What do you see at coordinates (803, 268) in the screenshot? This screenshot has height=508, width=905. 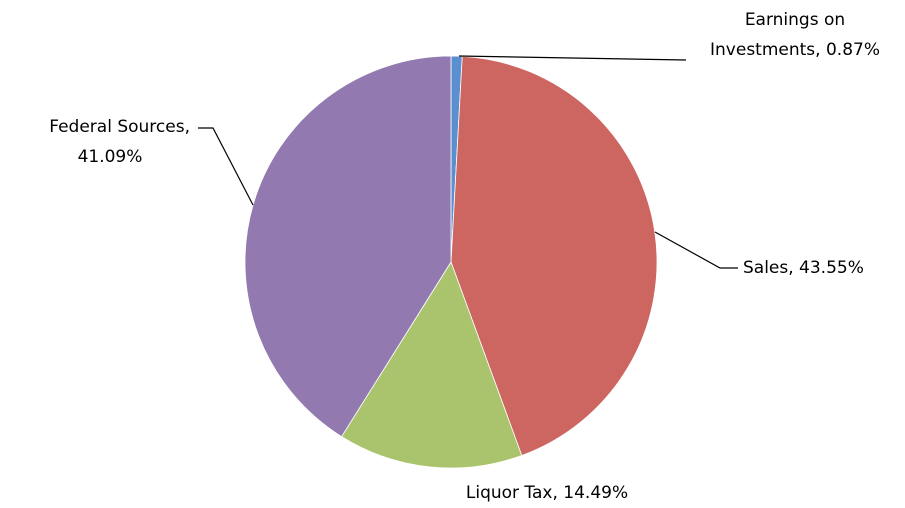 I see `data-label: Sales, 43.55%` at bounding box center [803, 268].